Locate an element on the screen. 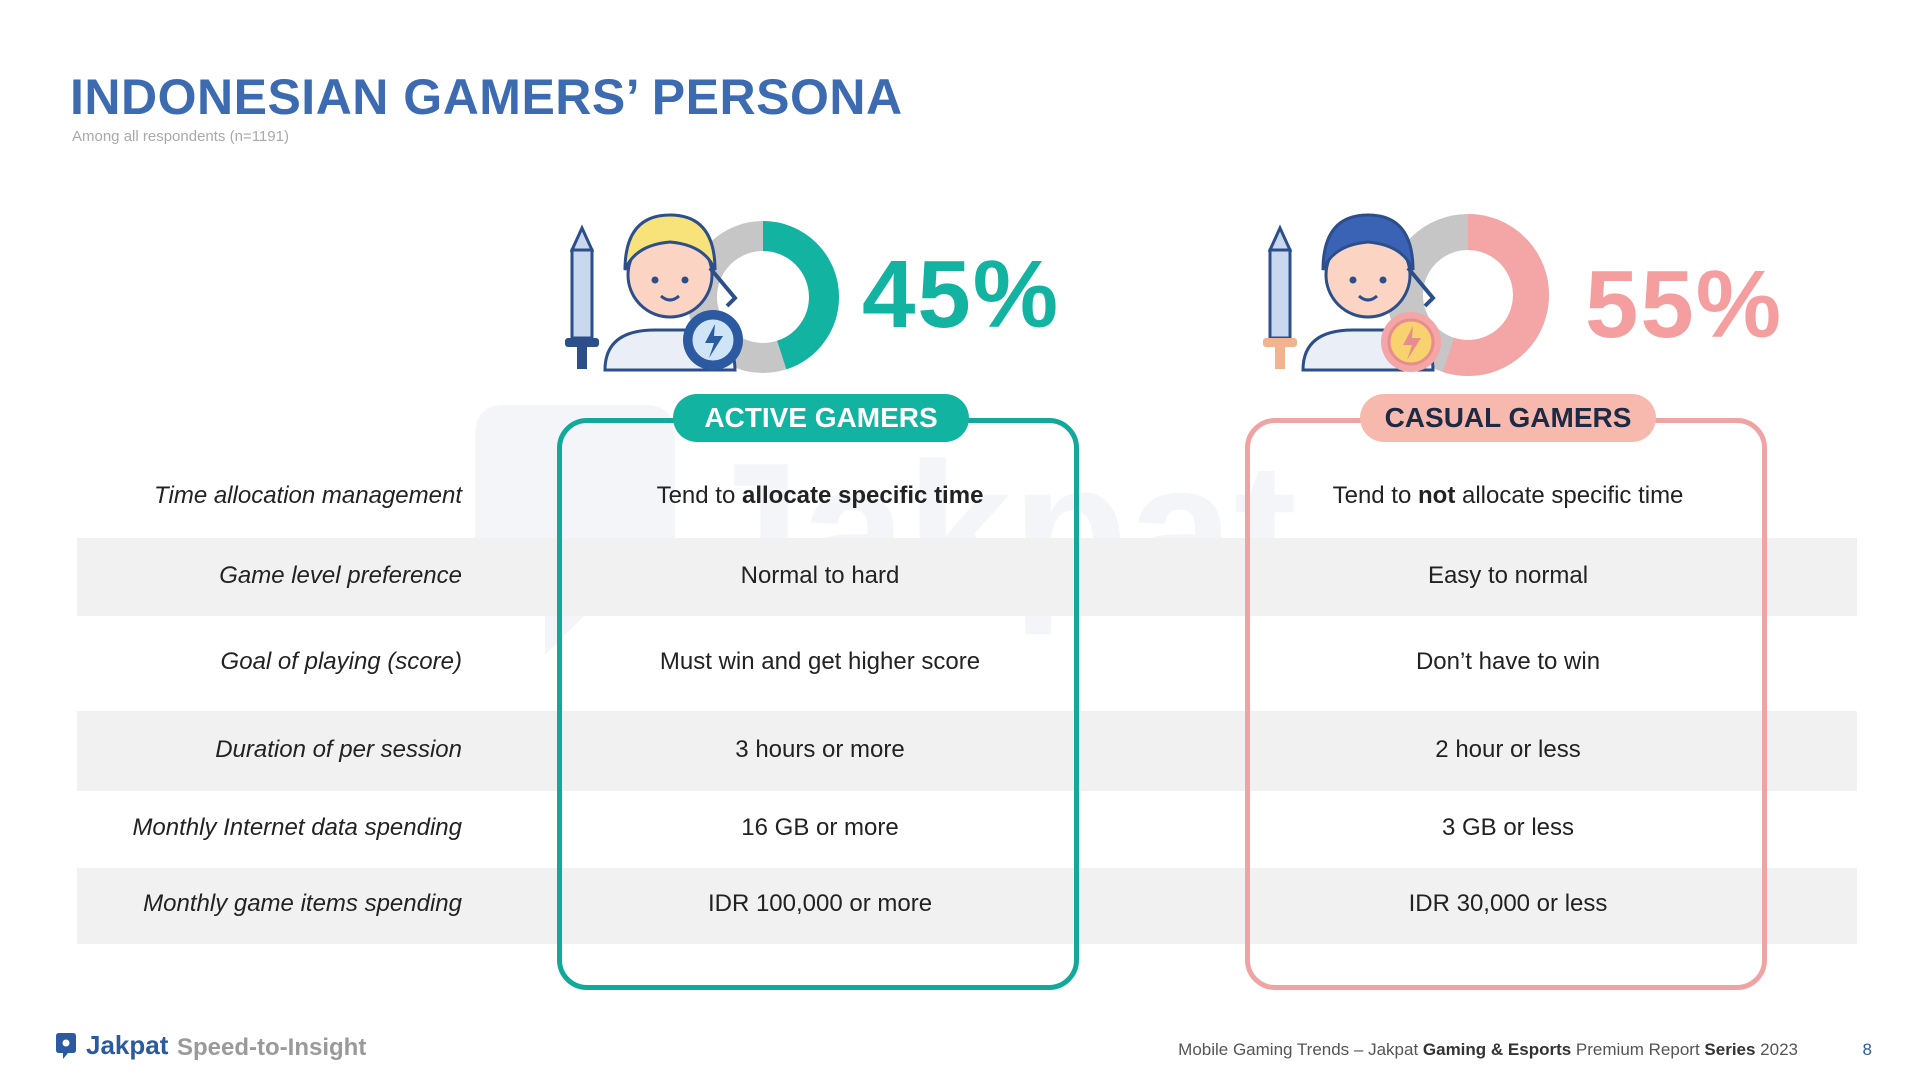  casual-cell: 2 hour or less is located at coordinates (1508, 749).